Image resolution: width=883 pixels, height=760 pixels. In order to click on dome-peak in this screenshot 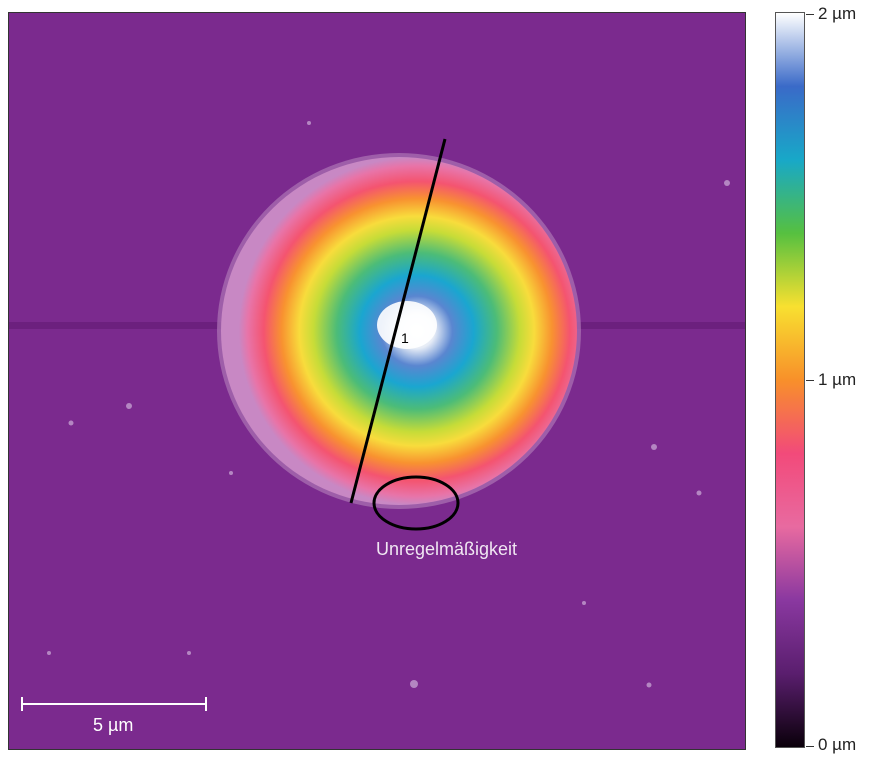, I will do `click(407, 325)`.